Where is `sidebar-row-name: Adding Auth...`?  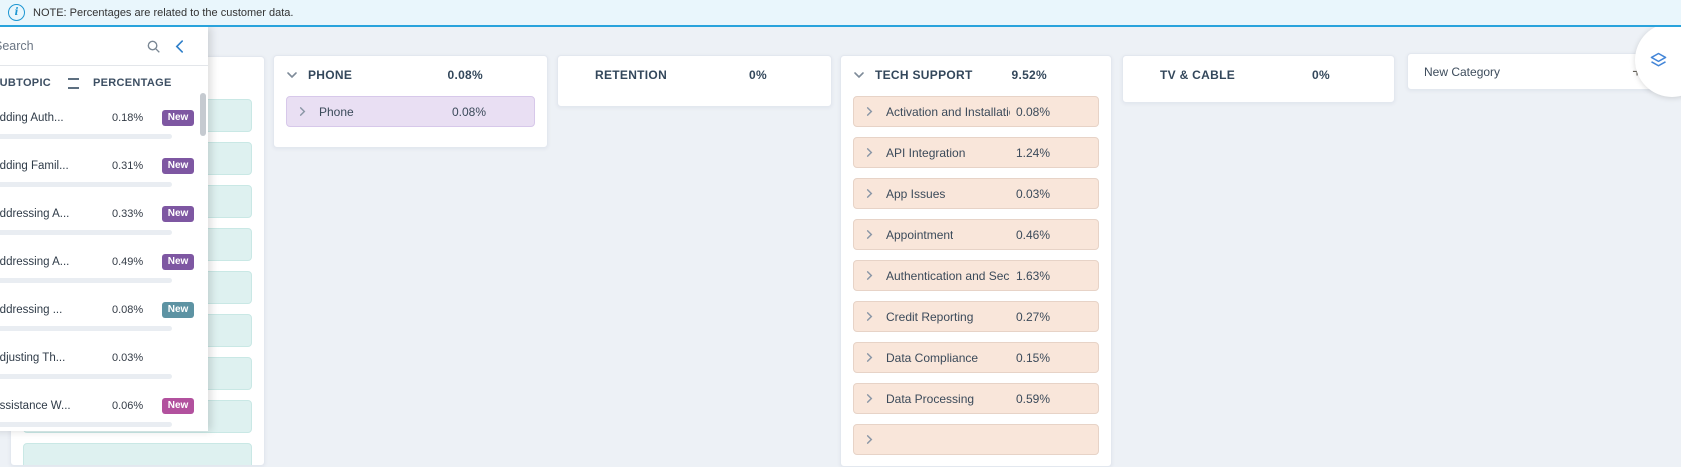 sidebar-row-name: Adding Auth... is located at coordinates (32, 118).